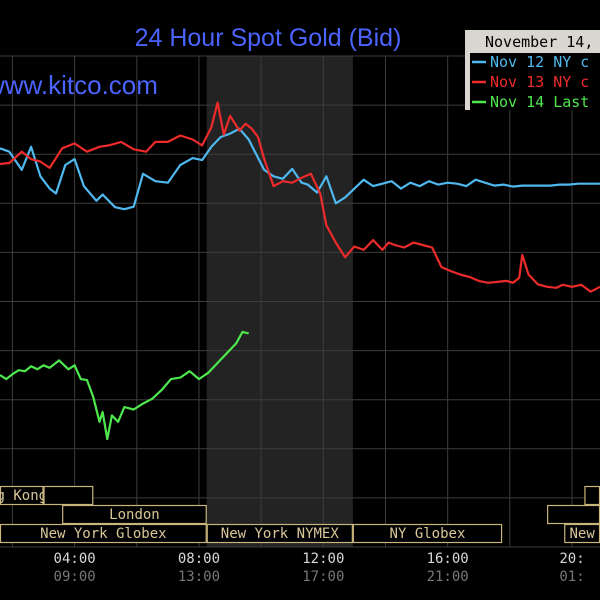 This screenshot has width=600, height=600. I want to click on session-label: g Kong, so click(23, 496).